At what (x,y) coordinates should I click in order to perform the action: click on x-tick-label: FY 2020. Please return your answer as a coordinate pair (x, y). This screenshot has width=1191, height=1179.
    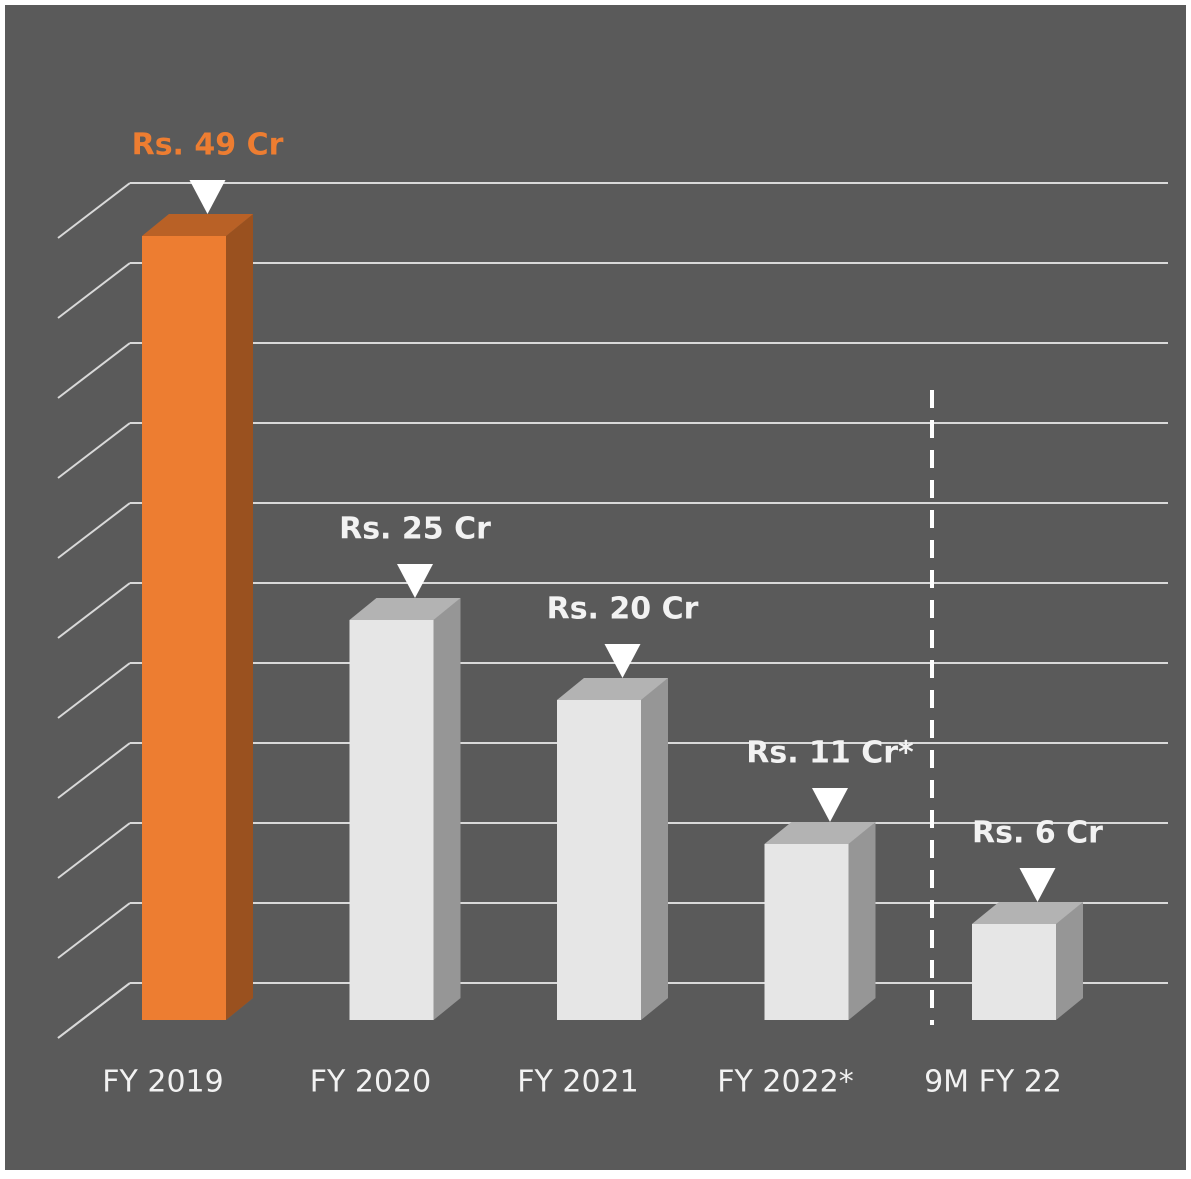
    Looking at the image, I should click on (370, 1082).